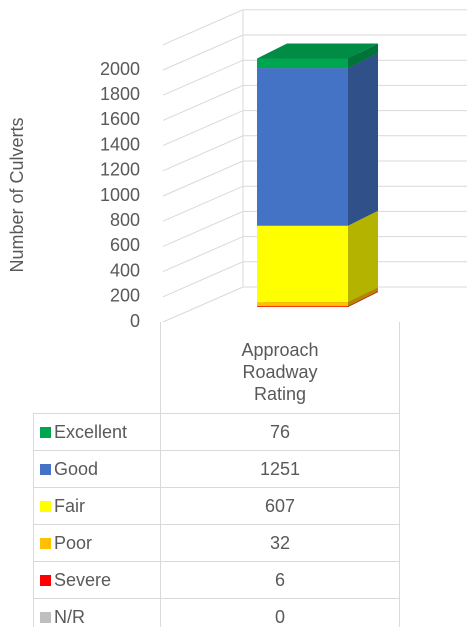 The image size is (467, 627). What do you see at coordinates (280, 580) in the screenshot?
I see `table-value: 6` at bounding box center [280, 580].